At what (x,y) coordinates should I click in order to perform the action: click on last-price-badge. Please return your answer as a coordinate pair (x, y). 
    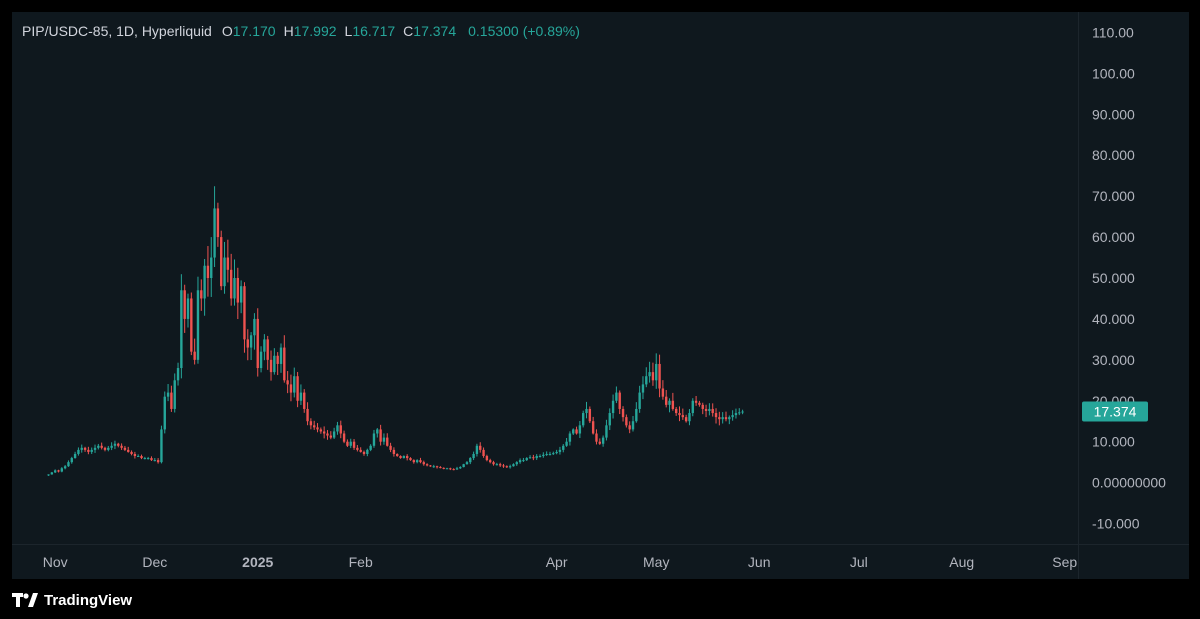
    Looking at the image, I should click on (1115, 411).